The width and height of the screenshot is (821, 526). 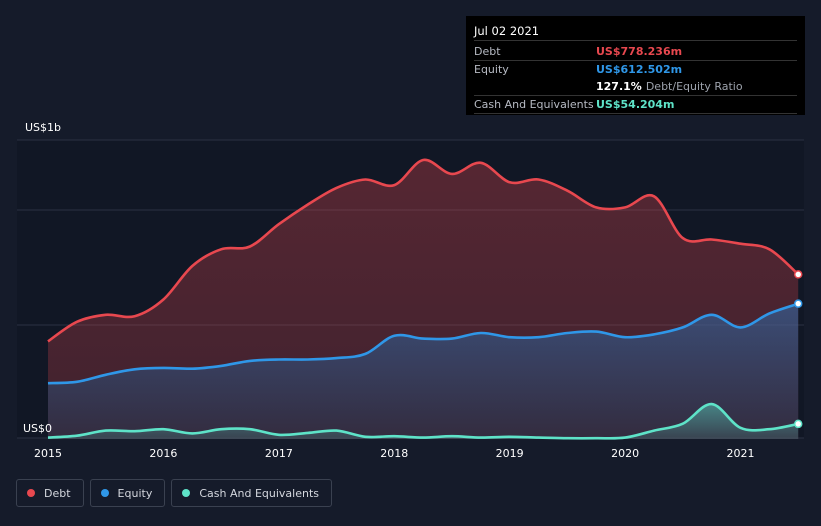 I want to click on tooltip-equity-value: US$612.502m, so click(x=639, y=69).